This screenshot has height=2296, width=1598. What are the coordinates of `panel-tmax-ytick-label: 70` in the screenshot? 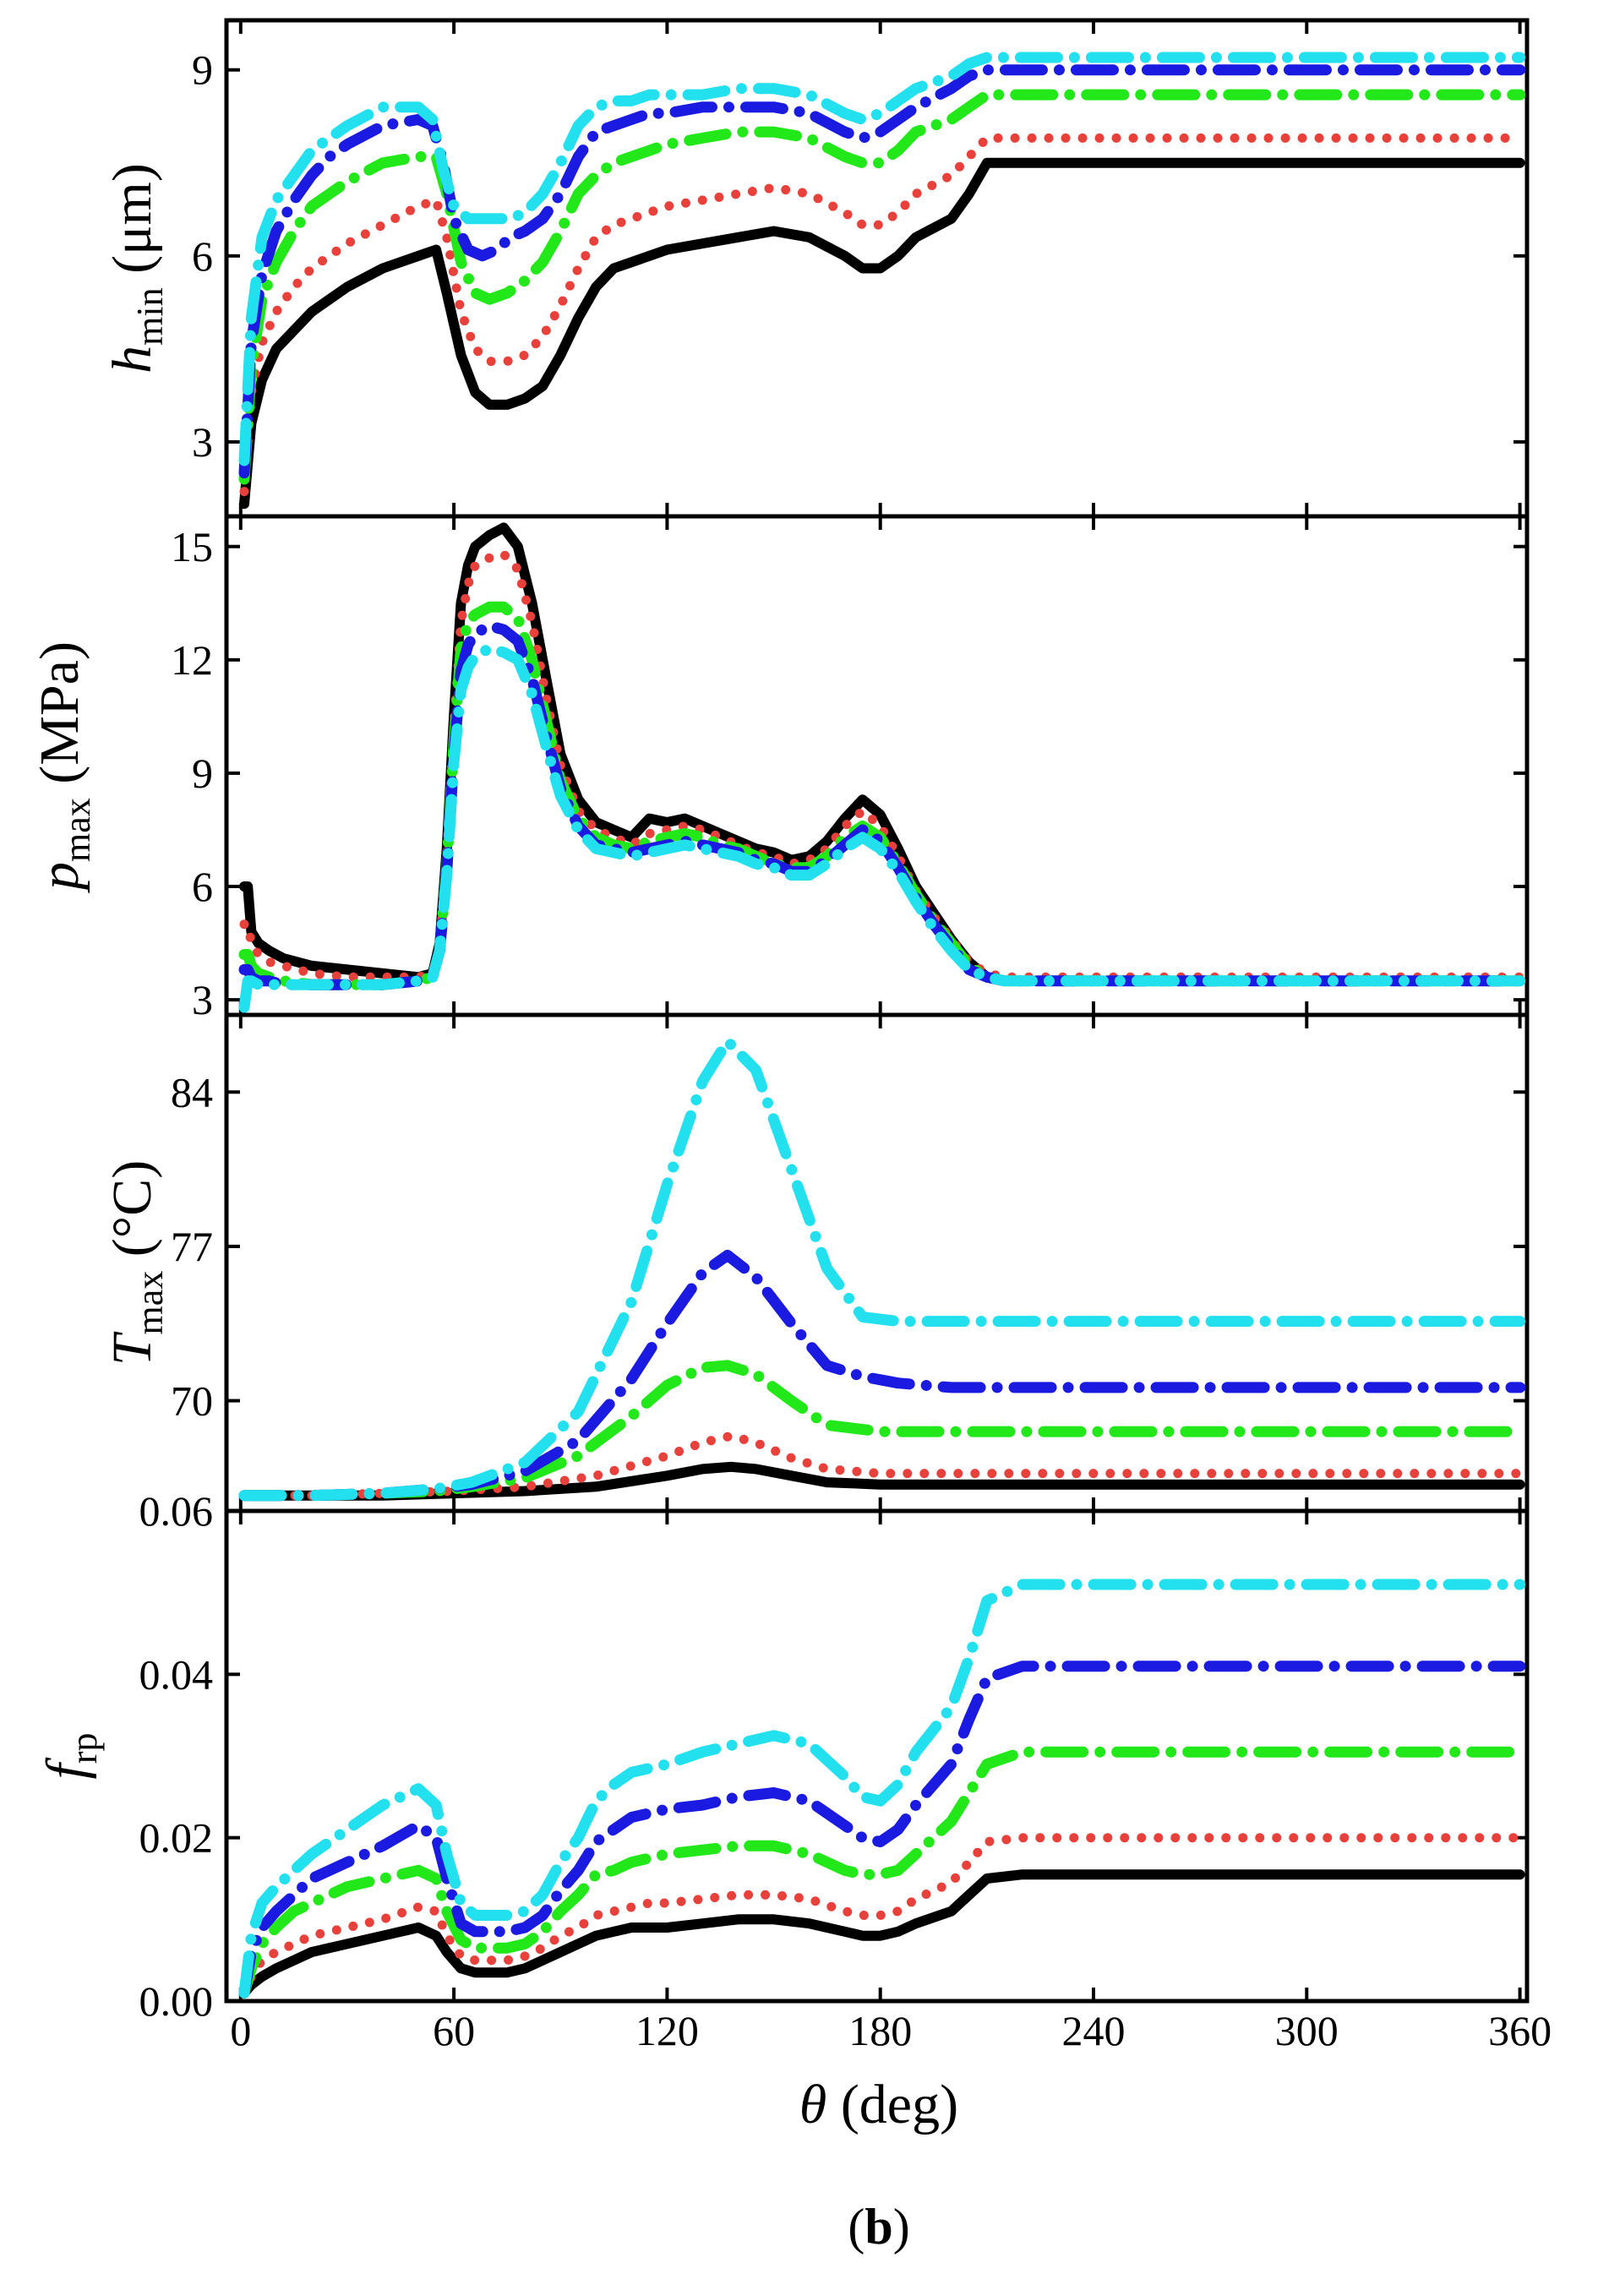 It's located at (192, 1401).